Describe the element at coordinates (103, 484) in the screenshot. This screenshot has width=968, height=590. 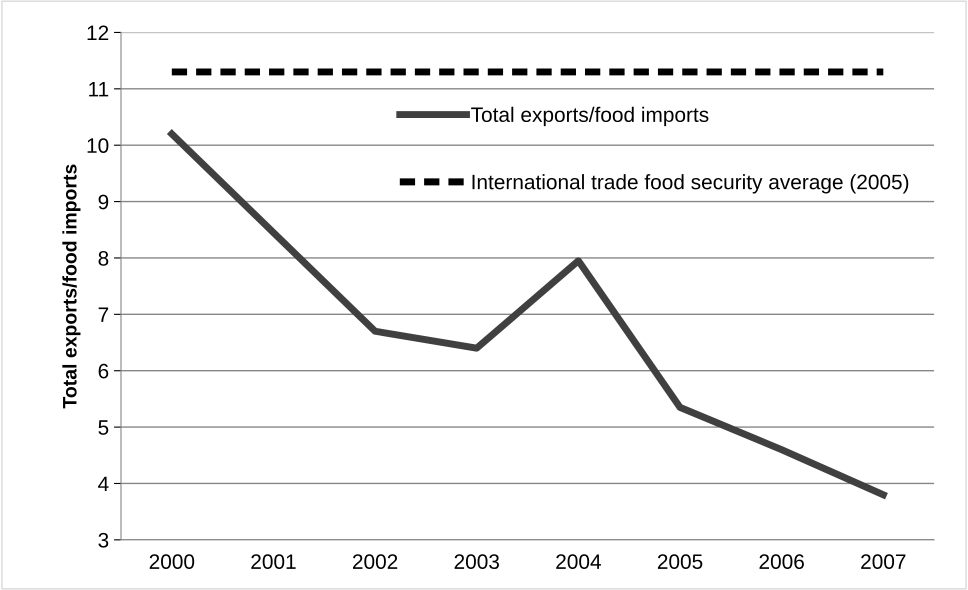
I see `y-tick-label: 4` at that location.